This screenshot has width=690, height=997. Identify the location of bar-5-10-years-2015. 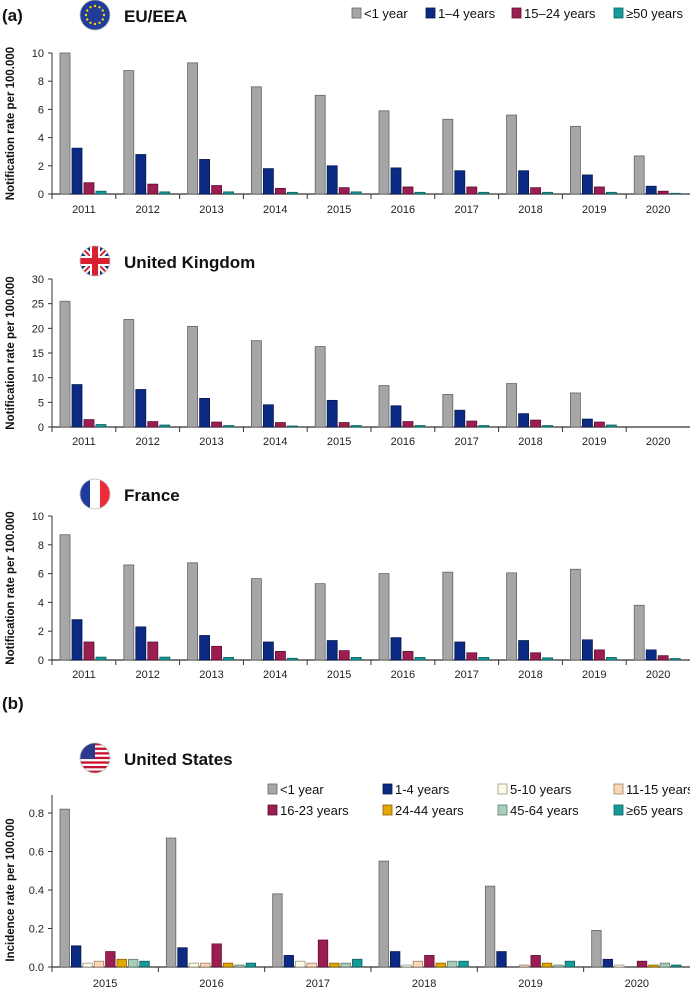
(87, 965).